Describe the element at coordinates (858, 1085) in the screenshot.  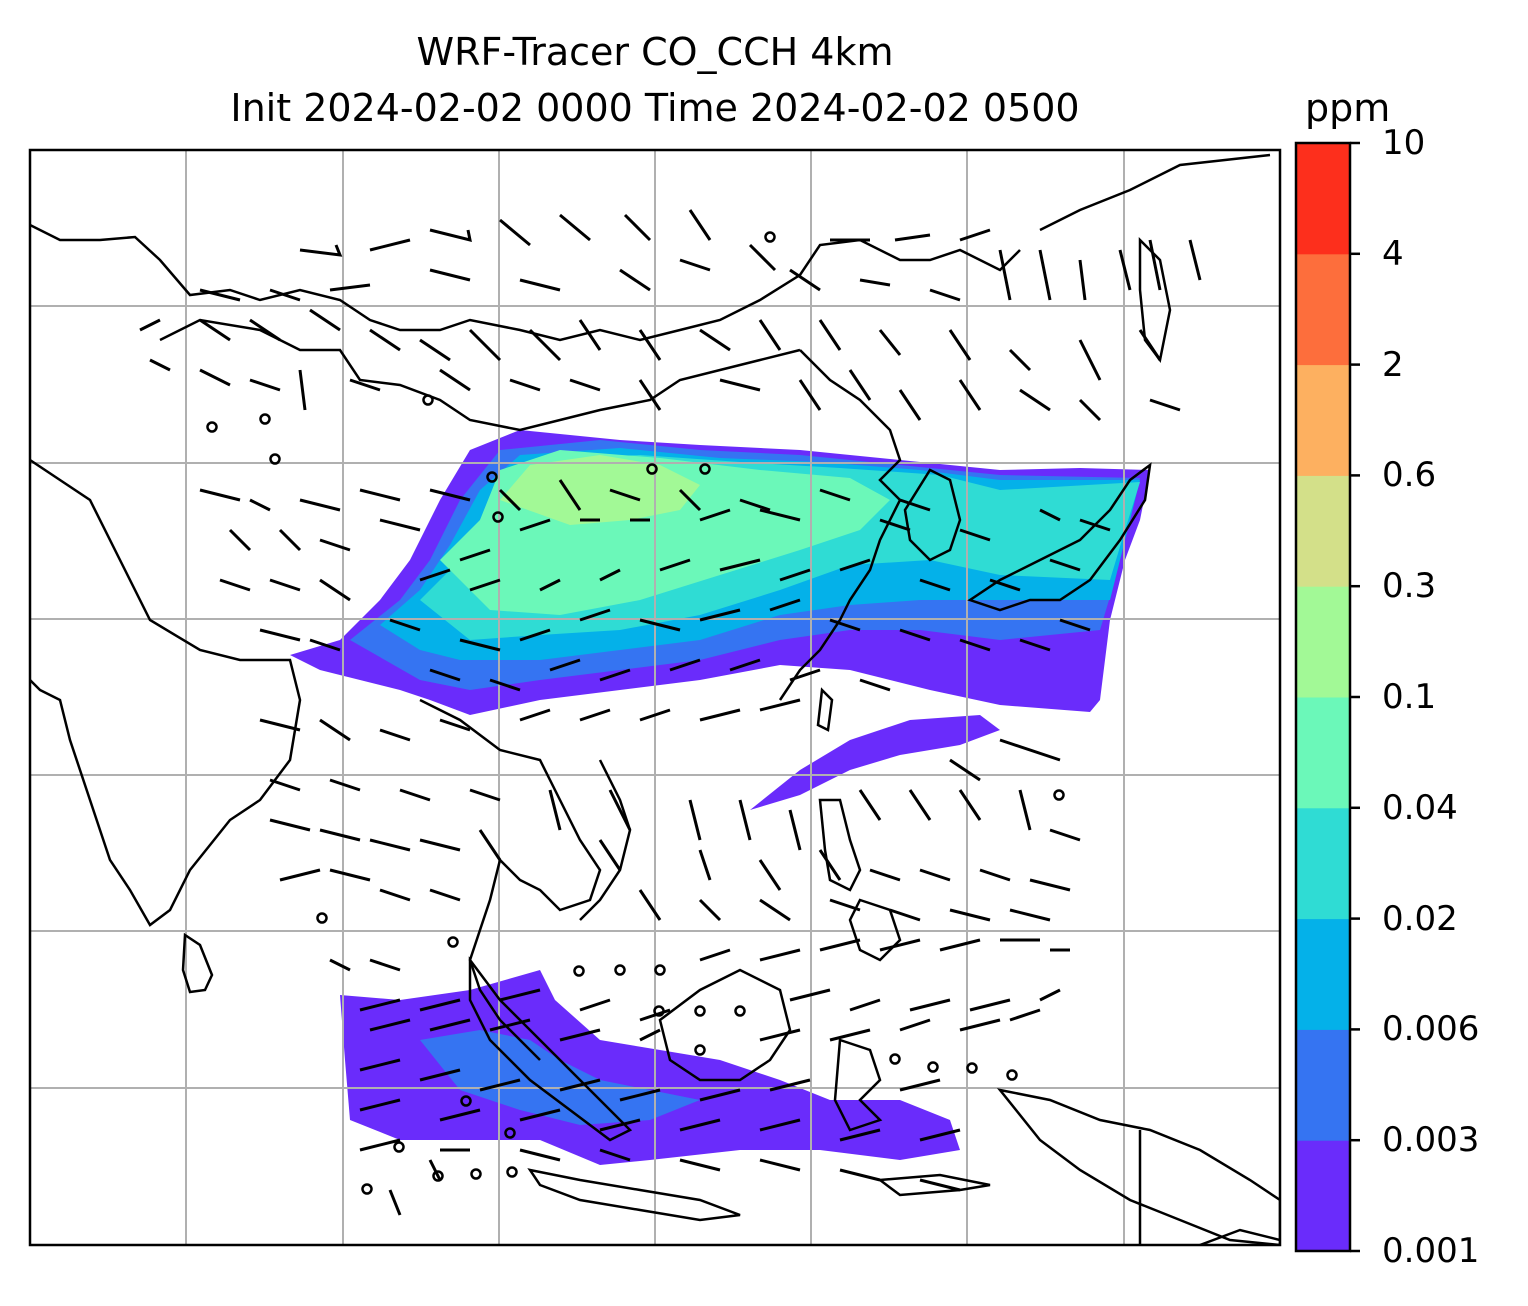
I see `sulawesi` at that location.